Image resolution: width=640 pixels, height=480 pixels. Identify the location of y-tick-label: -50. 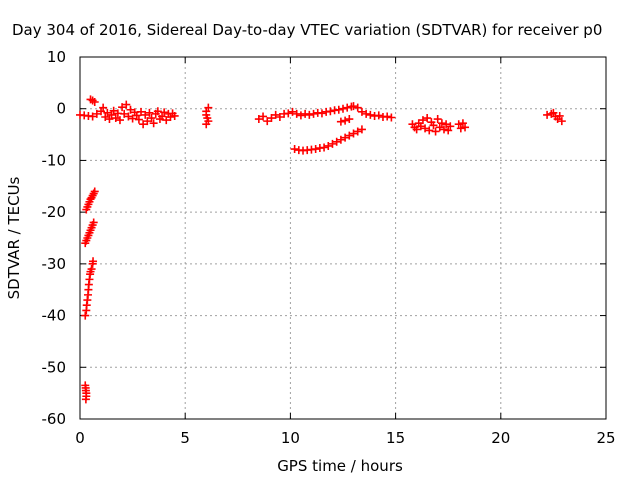
(54, 367).